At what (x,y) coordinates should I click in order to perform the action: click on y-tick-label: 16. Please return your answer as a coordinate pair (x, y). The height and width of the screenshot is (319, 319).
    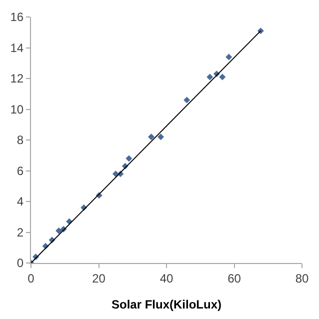
    Looking at the image, I should click on (17, 17).